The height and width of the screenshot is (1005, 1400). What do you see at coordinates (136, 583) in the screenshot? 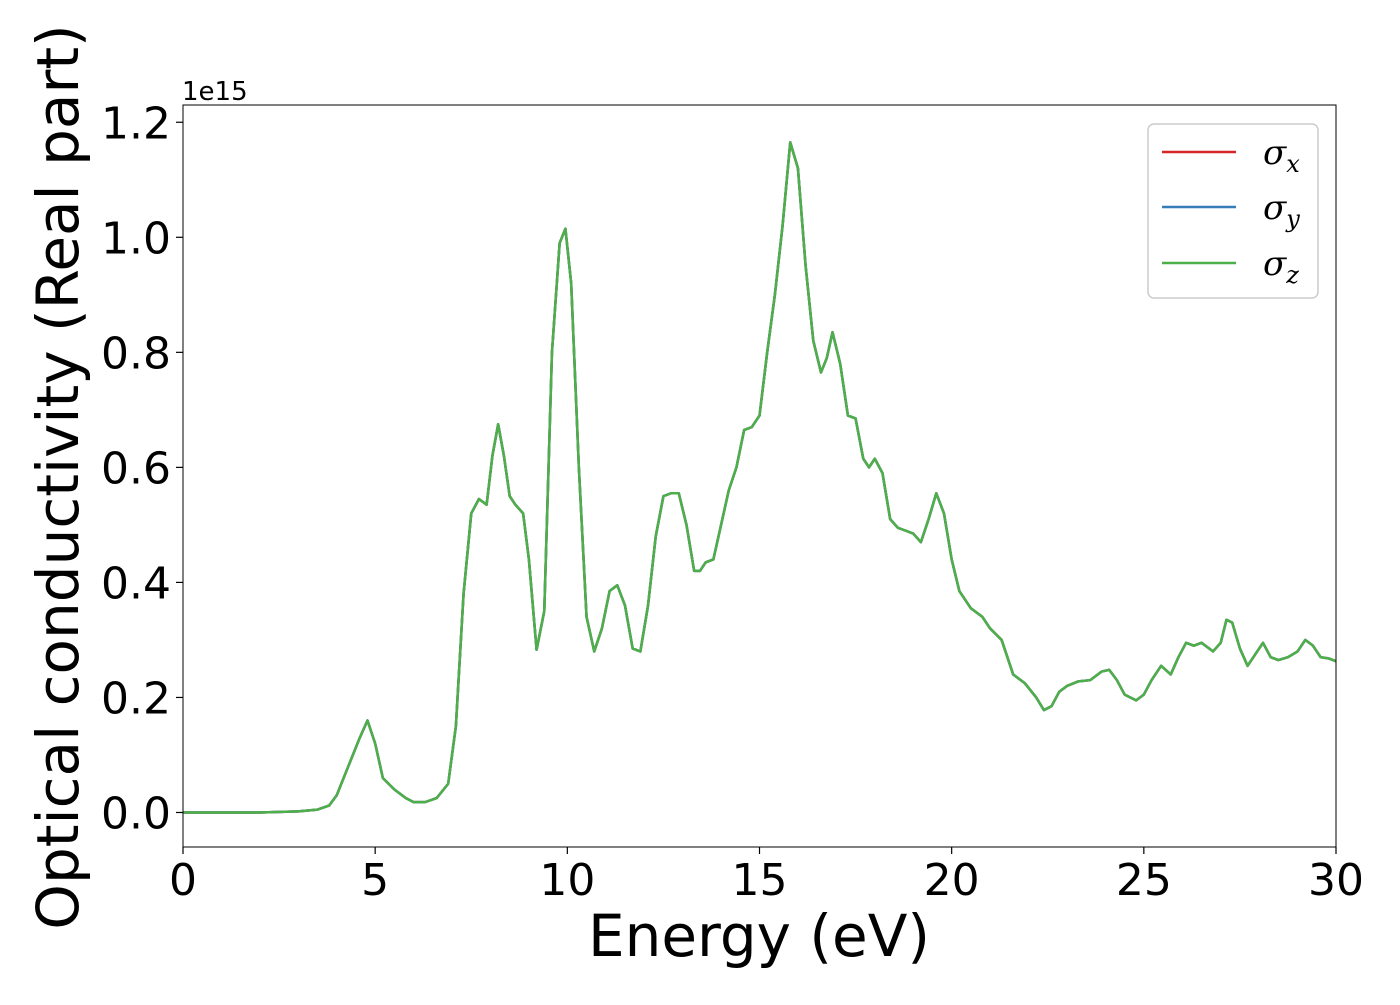
I see `y-tick-label: 0.4` at bounding box center [136, 583].